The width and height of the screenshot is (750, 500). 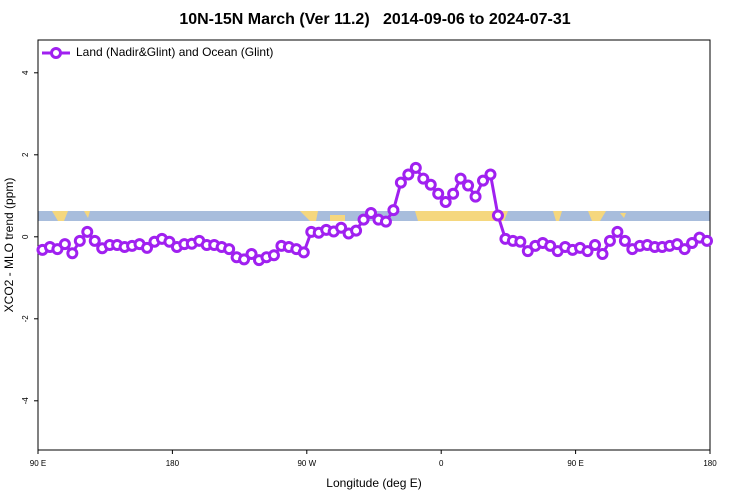 I want to click on x-tick-label: 90 W, so click(x=306, y=463).